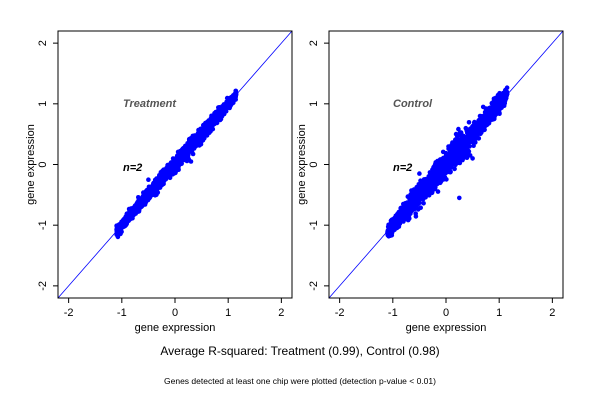 This screenshot has height=400, width=600. I want to click on y-tick-label: -1, so click(314, 225).